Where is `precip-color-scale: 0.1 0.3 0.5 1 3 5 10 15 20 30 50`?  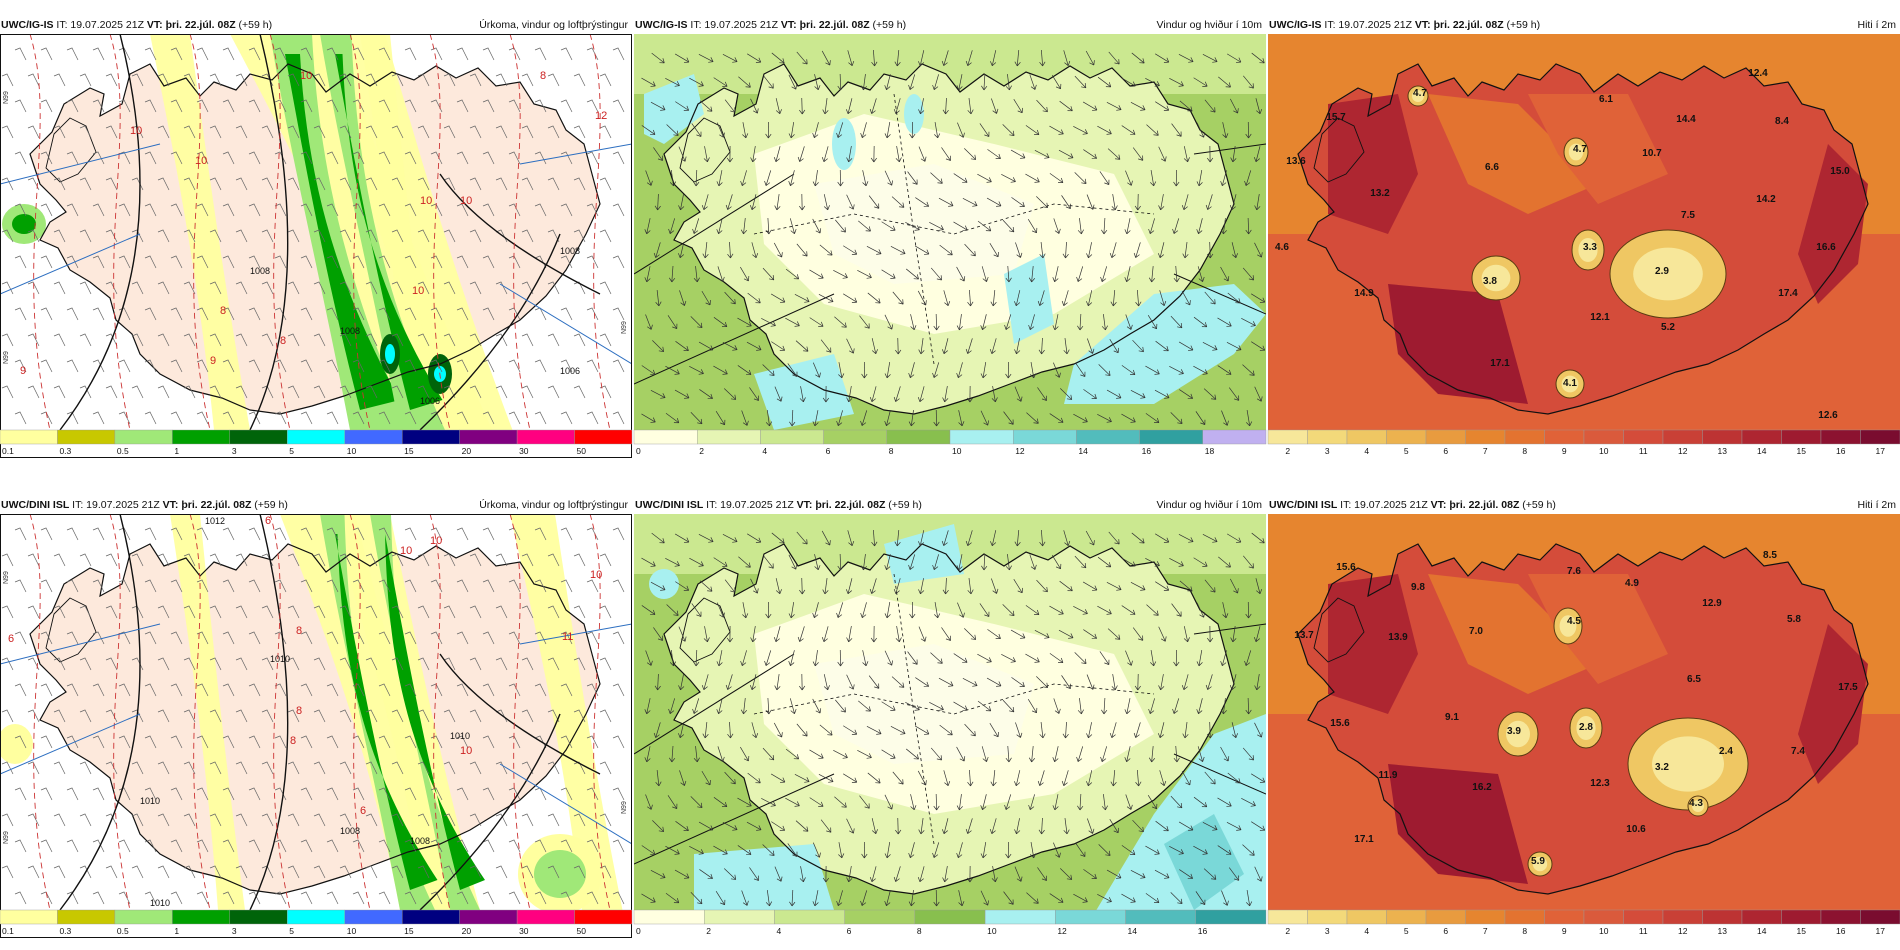
precip-color-scale: 0.1 0.3 0.5 1 3 5 10 15 20 30 50 is located at coordinates (316, 442).